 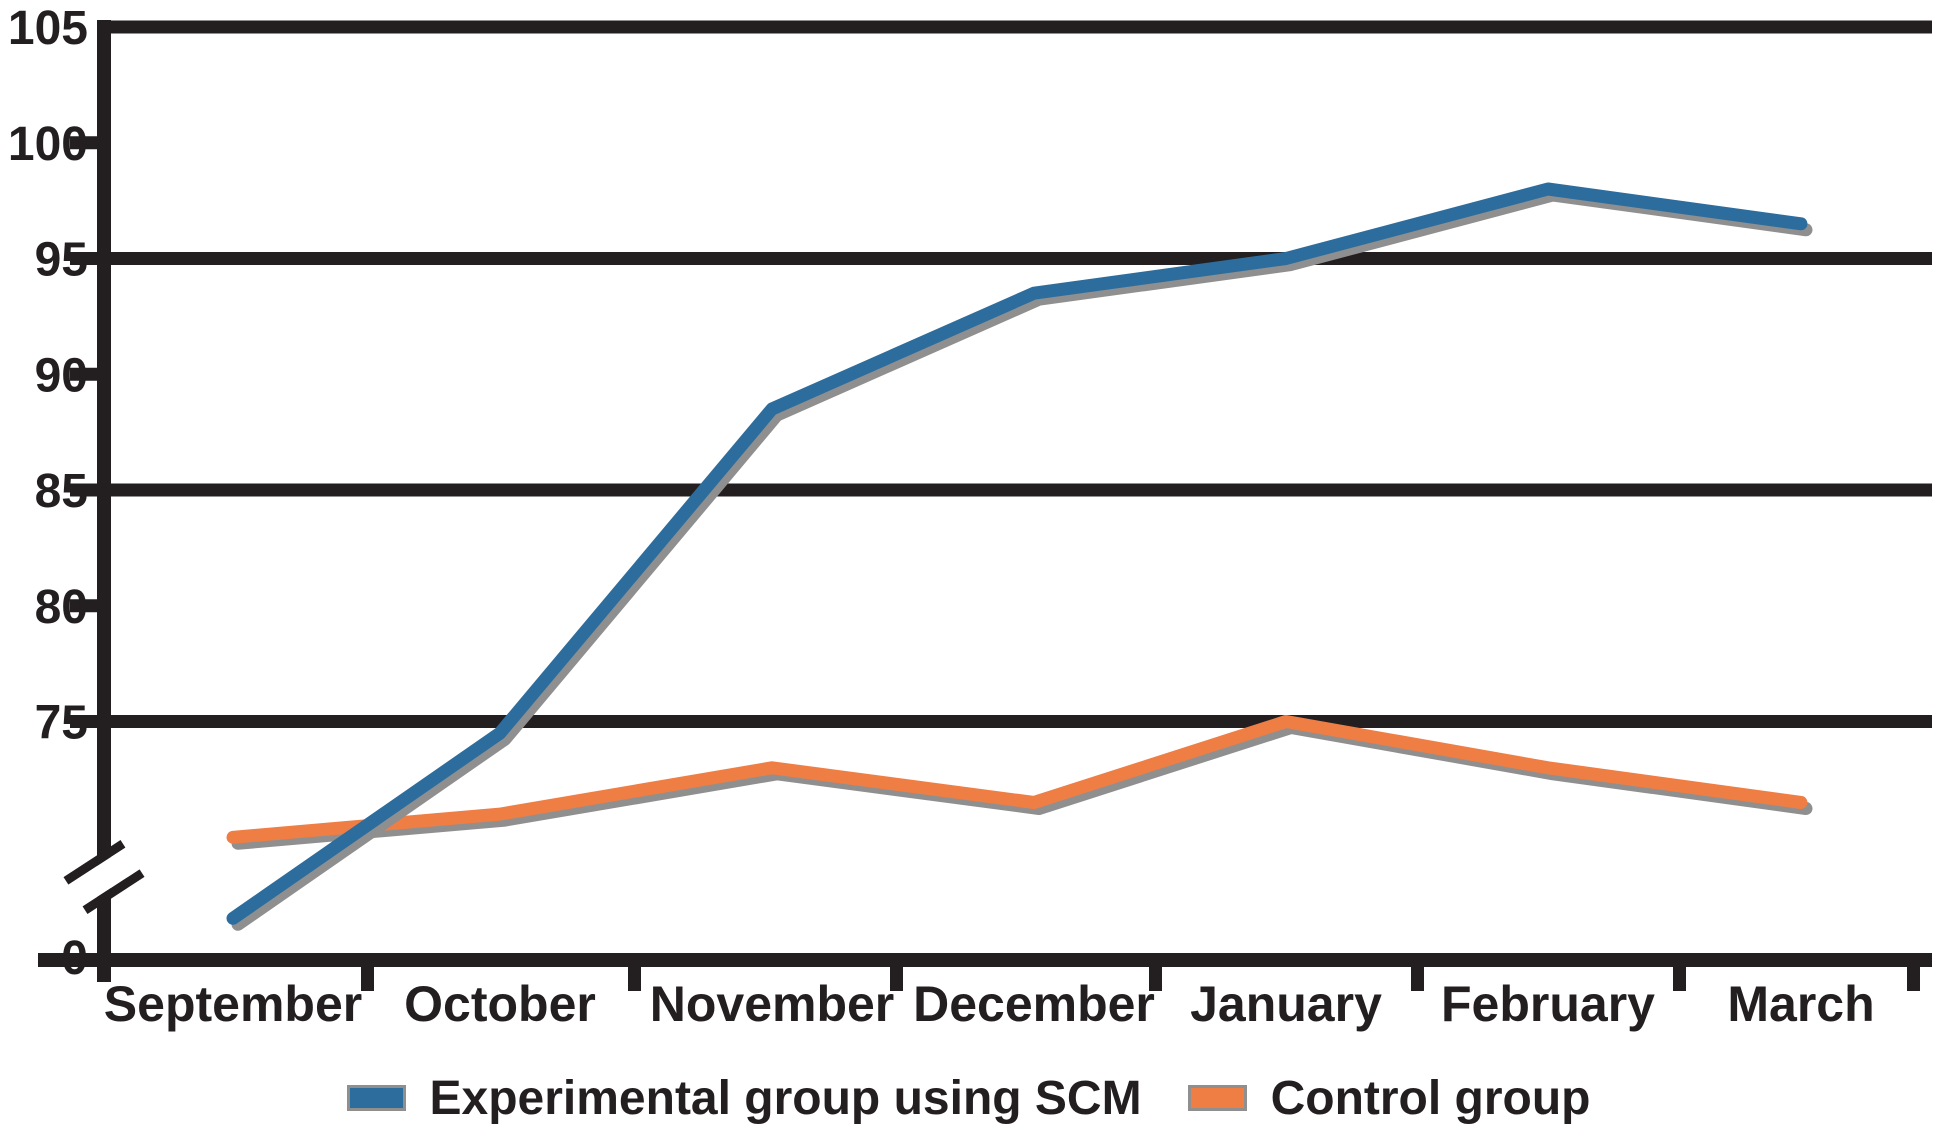 What do you see at coordinates (104, 501) in the screenshot?
I see `y-axis-line` at bounding box center [104, 501].